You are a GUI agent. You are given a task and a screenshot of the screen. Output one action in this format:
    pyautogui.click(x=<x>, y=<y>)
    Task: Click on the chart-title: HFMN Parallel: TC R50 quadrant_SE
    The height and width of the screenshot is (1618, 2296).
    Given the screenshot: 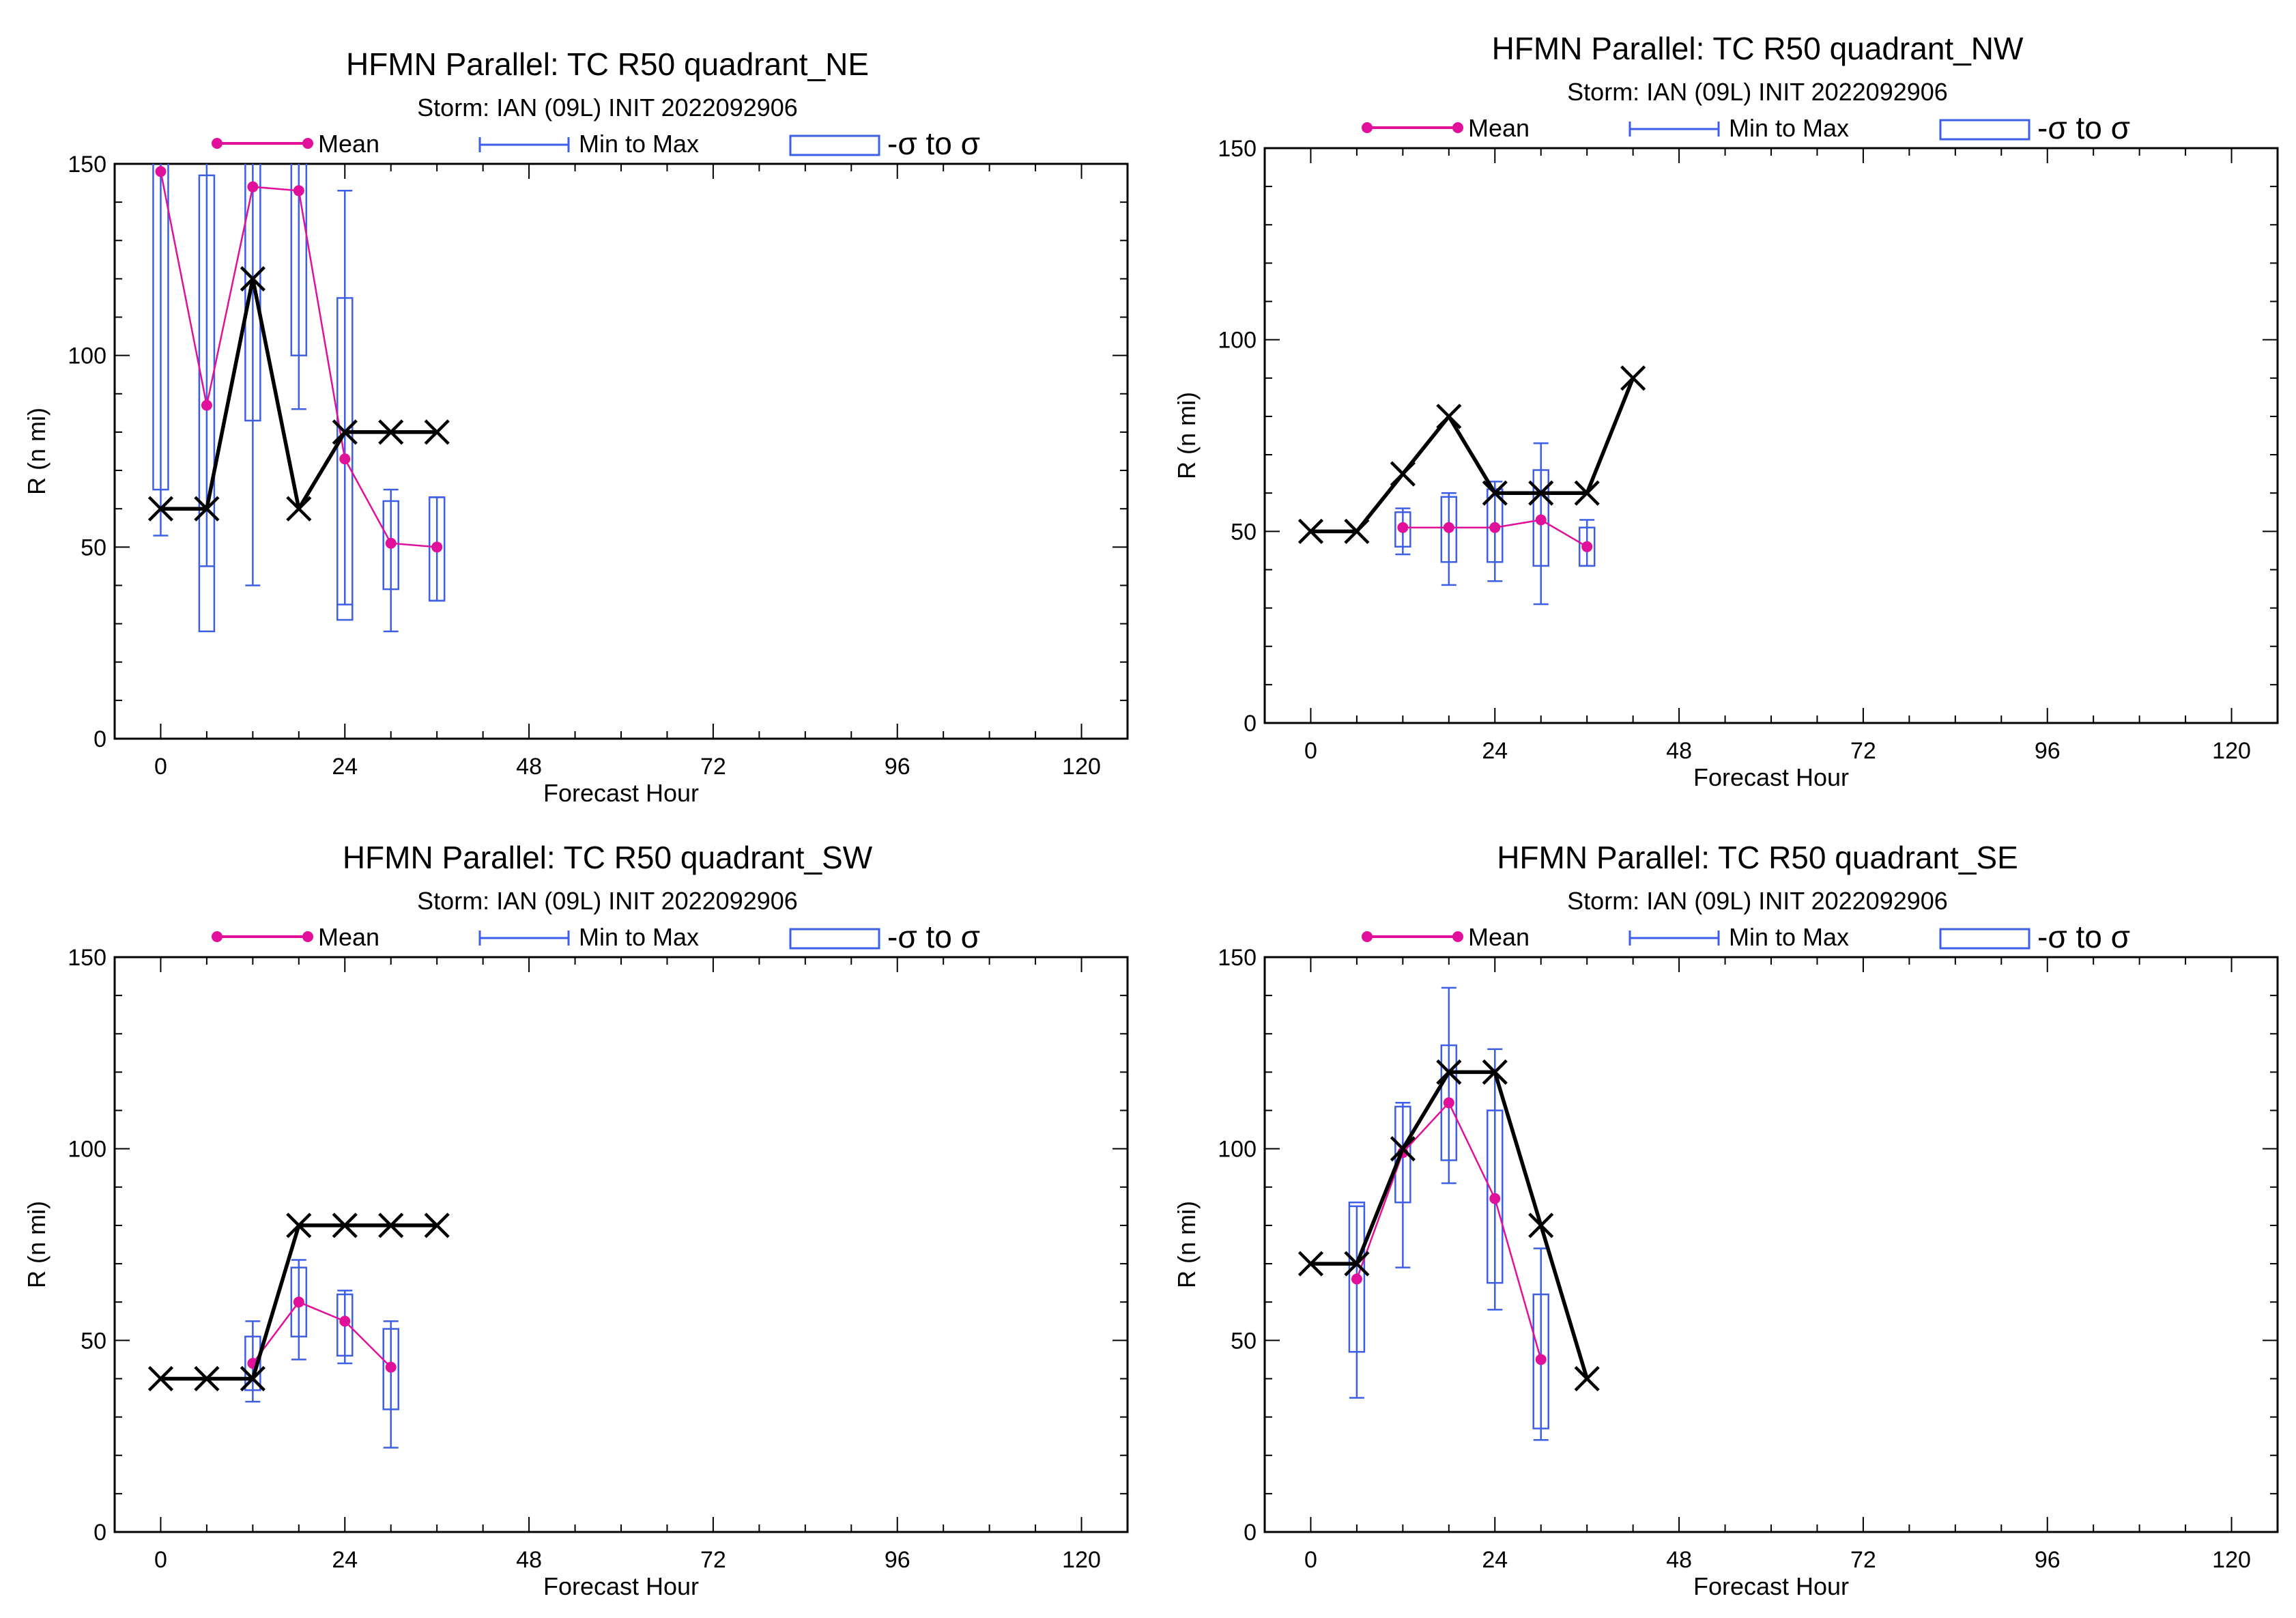 What is the action you would take?
    pyautogui.click(x=1757, y=857)
    